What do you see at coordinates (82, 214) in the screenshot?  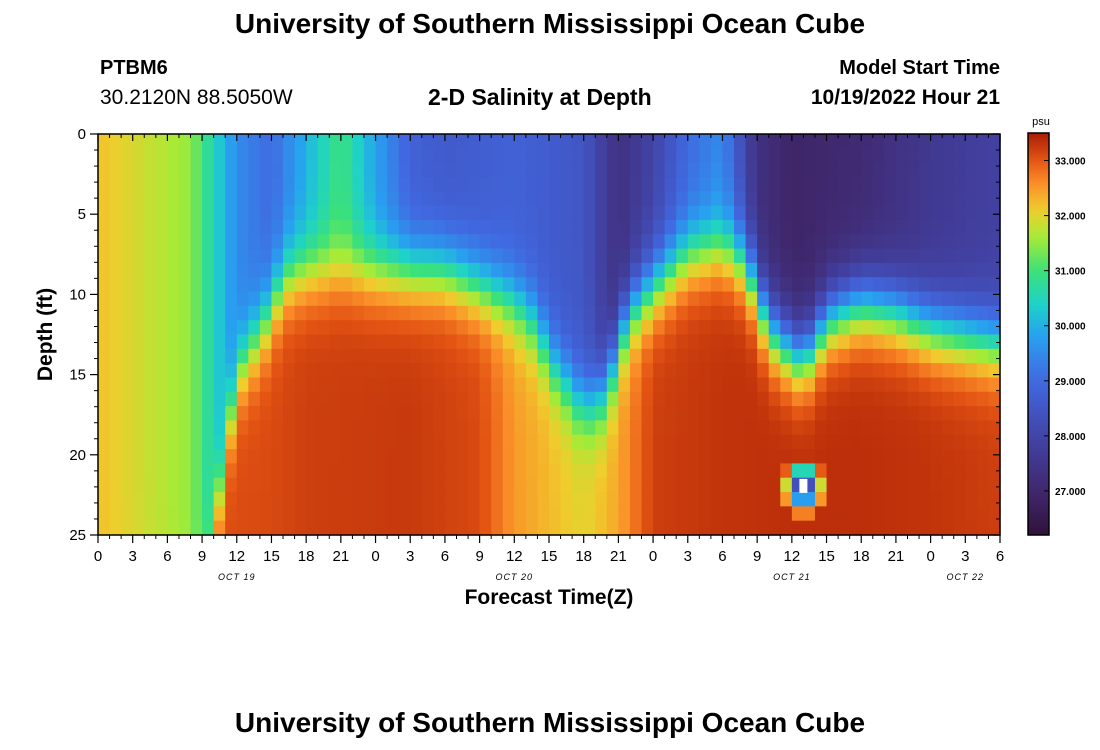 I see `y-tick-label: 5` at bounding box center [82, 214].